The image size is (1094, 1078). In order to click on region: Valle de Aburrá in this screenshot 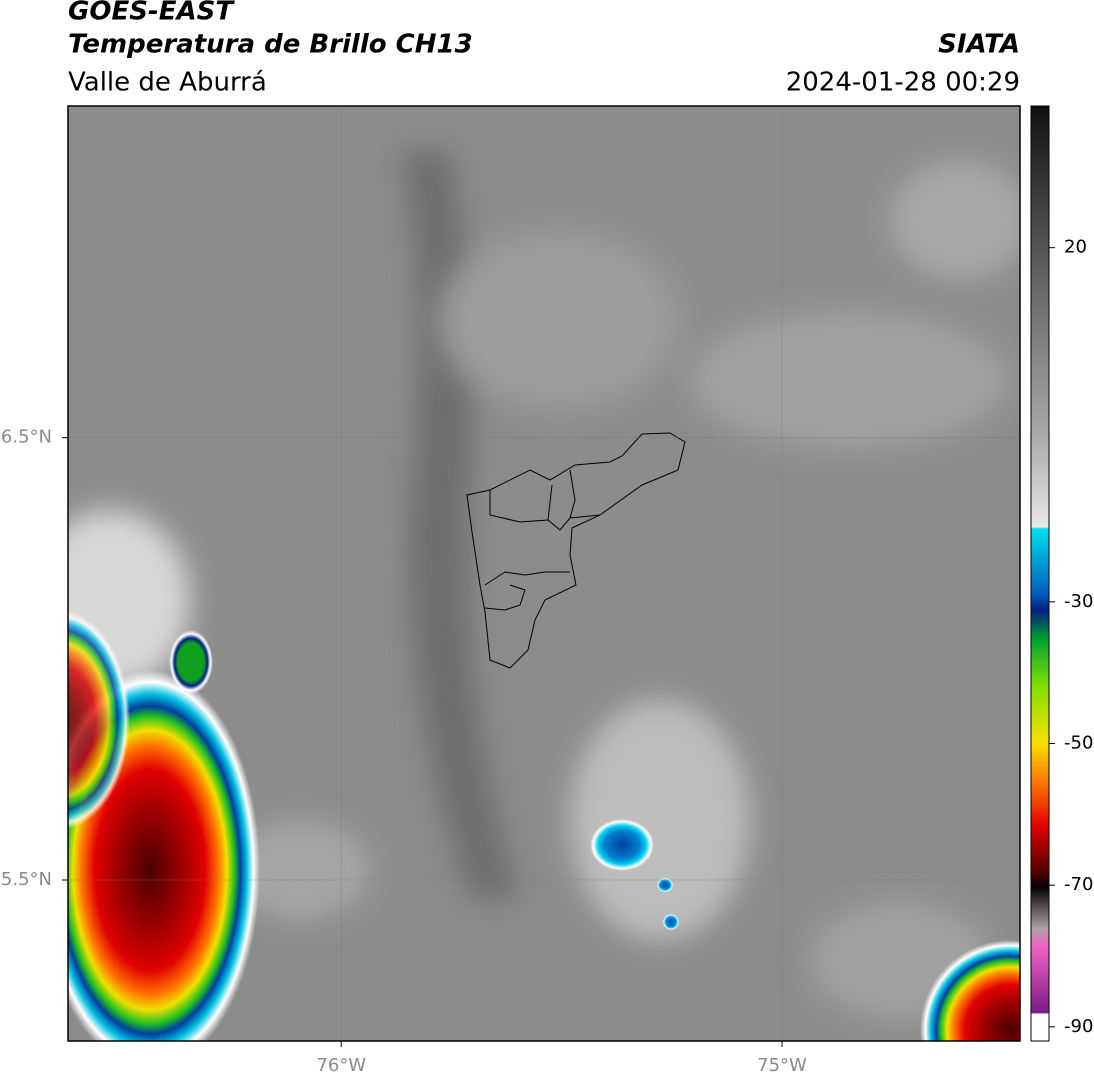, I will do `click(167, 83)`.